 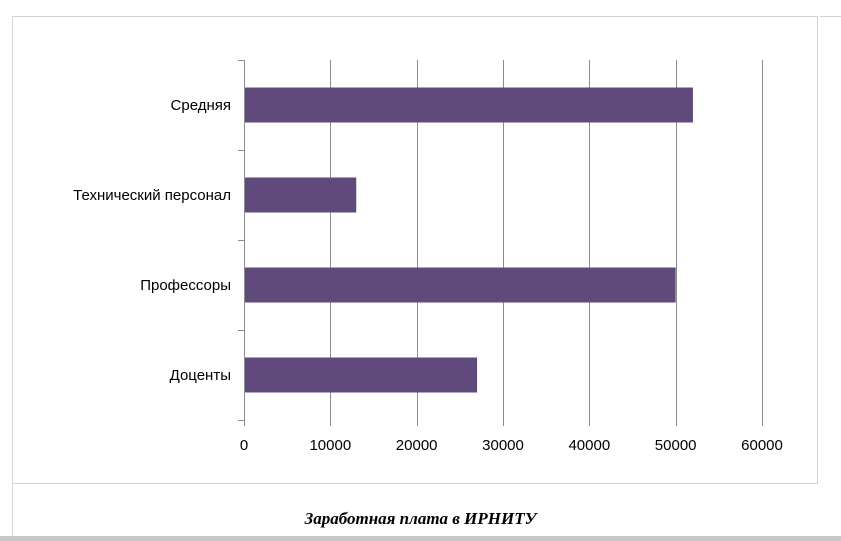 I want to click on x-tick-label: 0, so click(x=244, y=445).